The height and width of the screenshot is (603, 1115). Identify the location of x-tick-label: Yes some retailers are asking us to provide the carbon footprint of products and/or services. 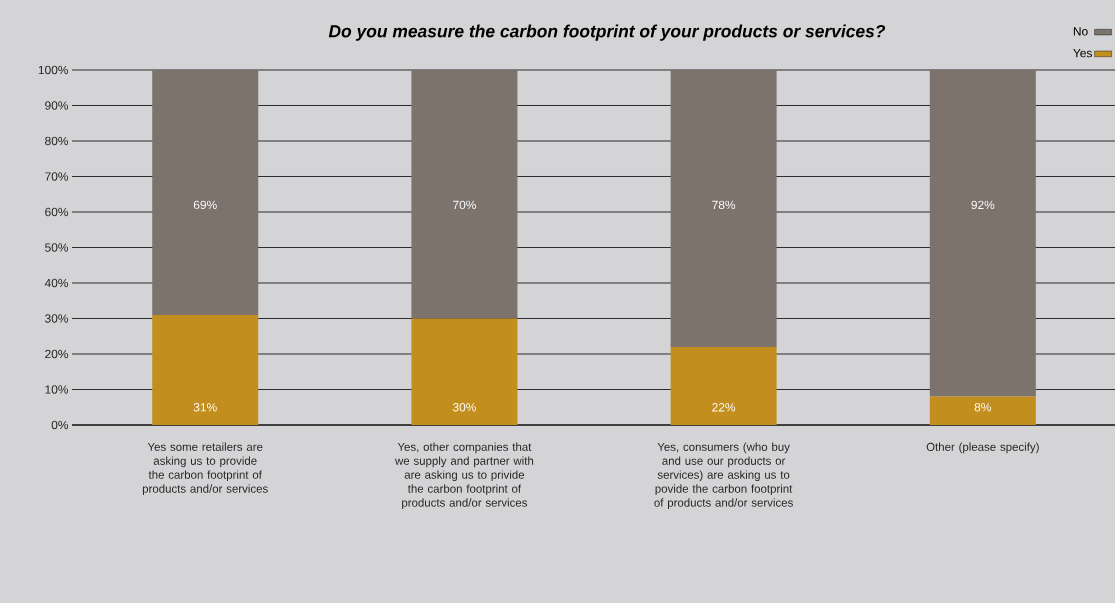
(205, 469).